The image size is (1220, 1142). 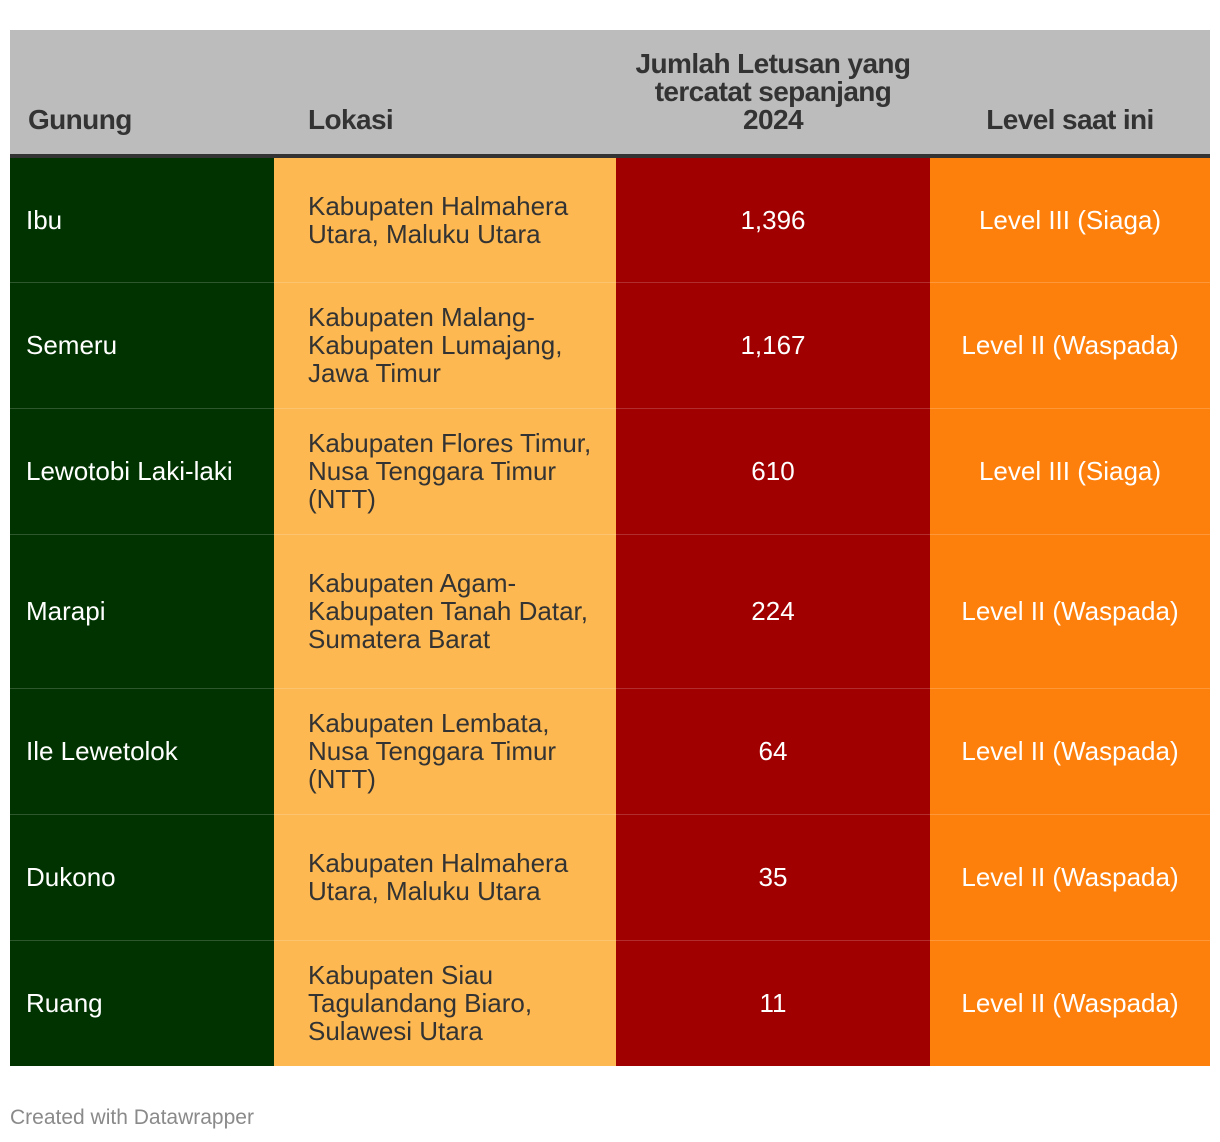 What do you see at coordinates (773, 345) in the screenshot?
I see `jumlah-cell: 1,167` at bounding box center [773, 345].